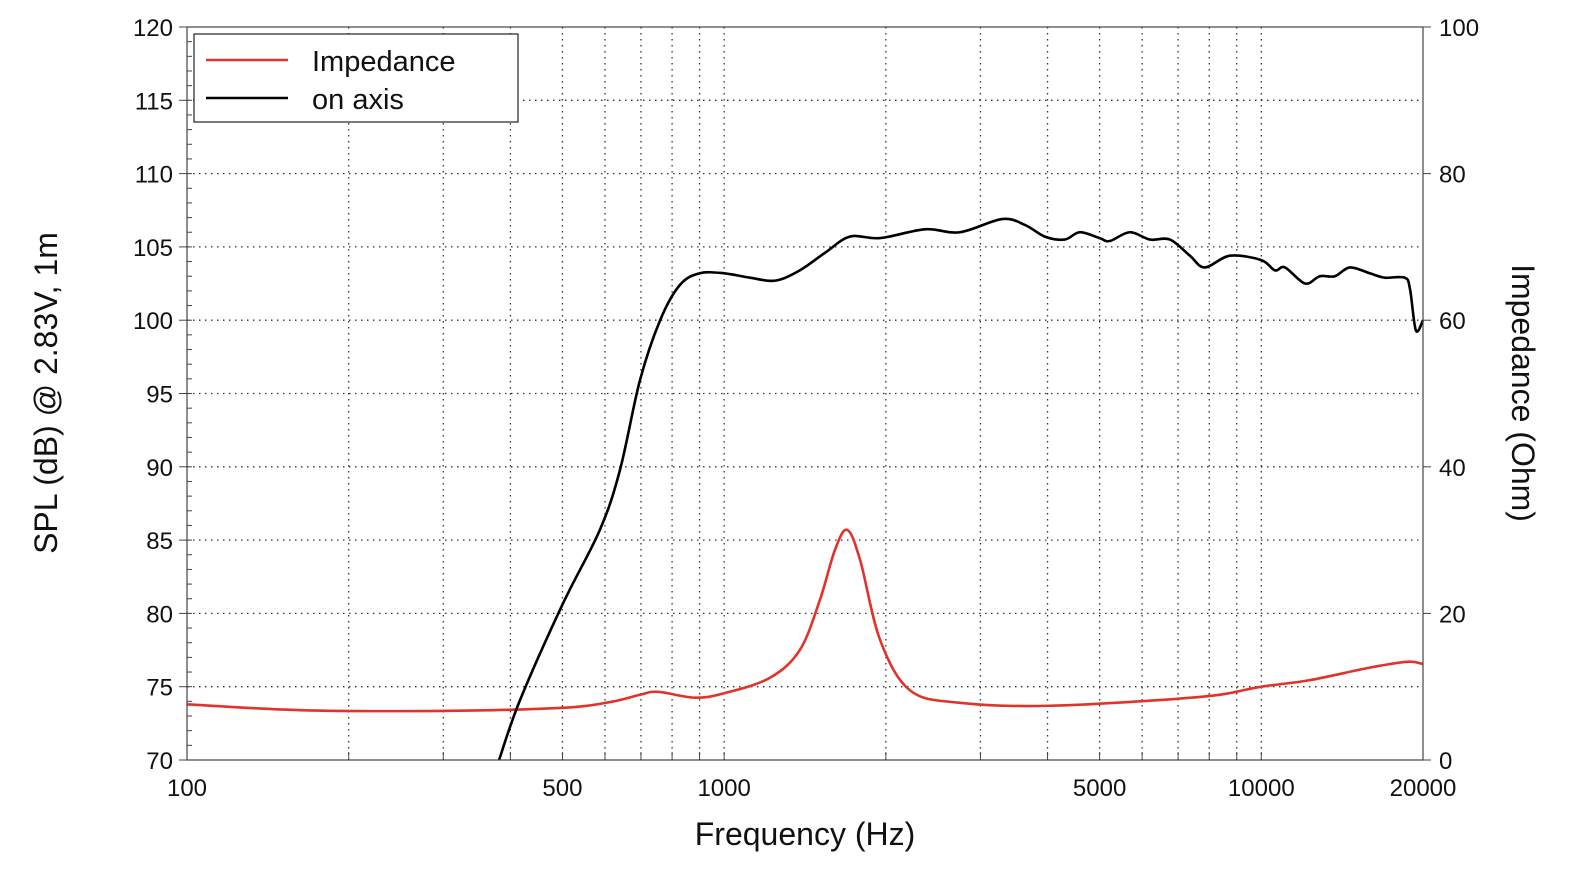 Image resolution: width=1578 pixels, height=881 pixels. Describe the element at coordinates (159, 688) in the screenshot. I see `y-tick-label: 75` at that location.